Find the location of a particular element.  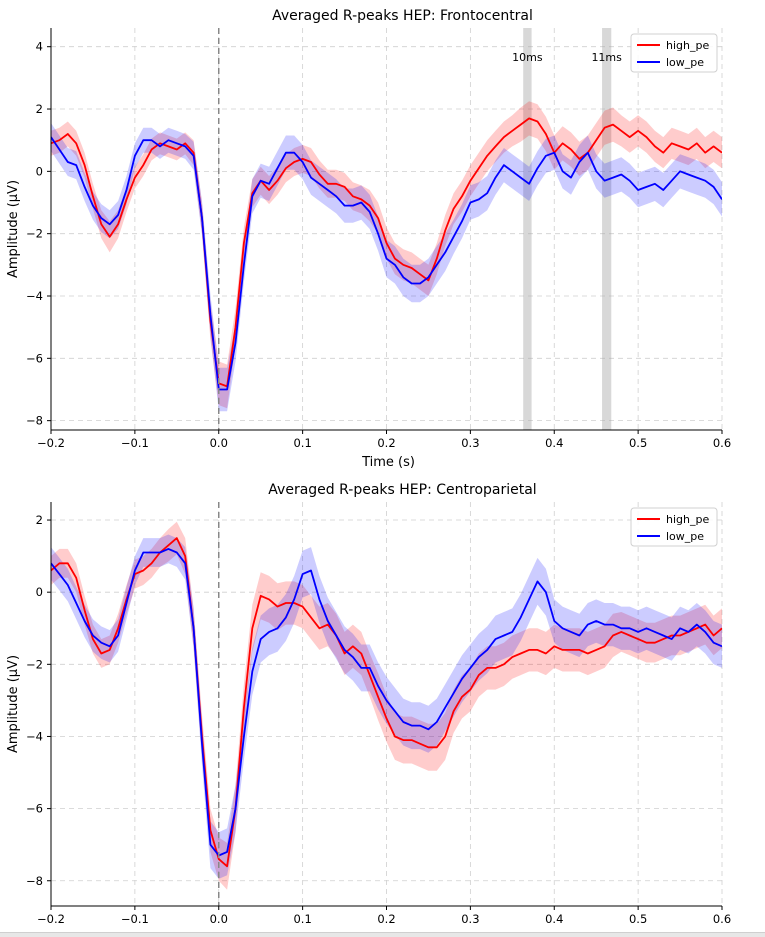

significance-window-label: 11ms is located at coordinates (606, 57).